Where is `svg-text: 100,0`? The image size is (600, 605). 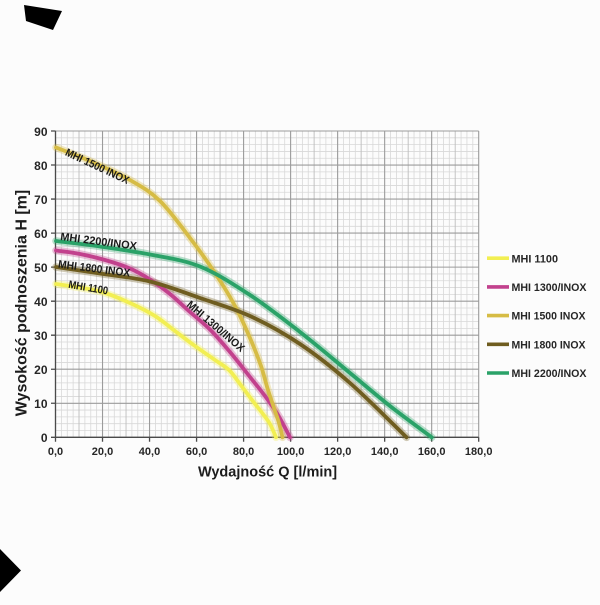 svg-text: 100,0 is located at coordinates (291, 452).